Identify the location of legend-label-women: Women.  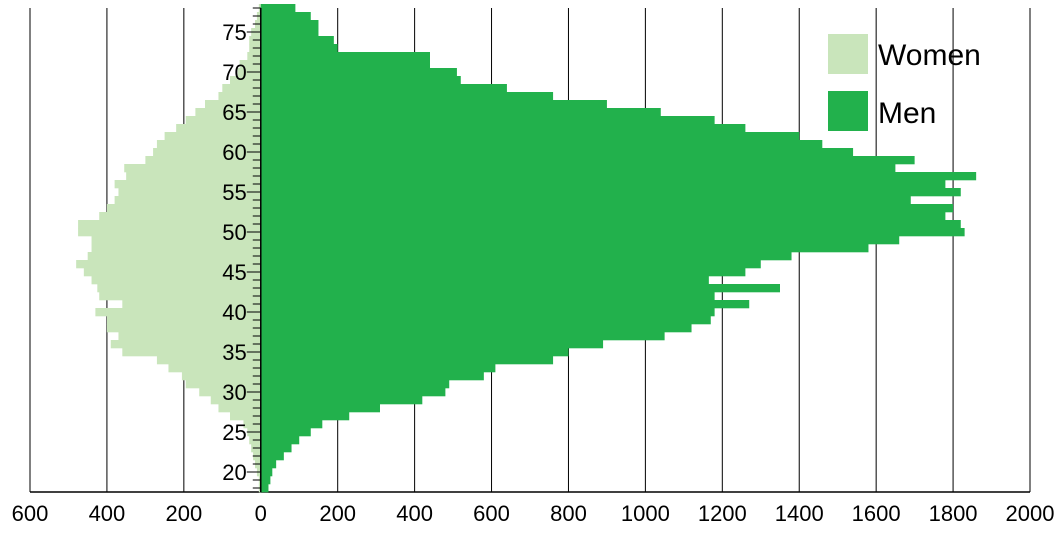
(929, 55).